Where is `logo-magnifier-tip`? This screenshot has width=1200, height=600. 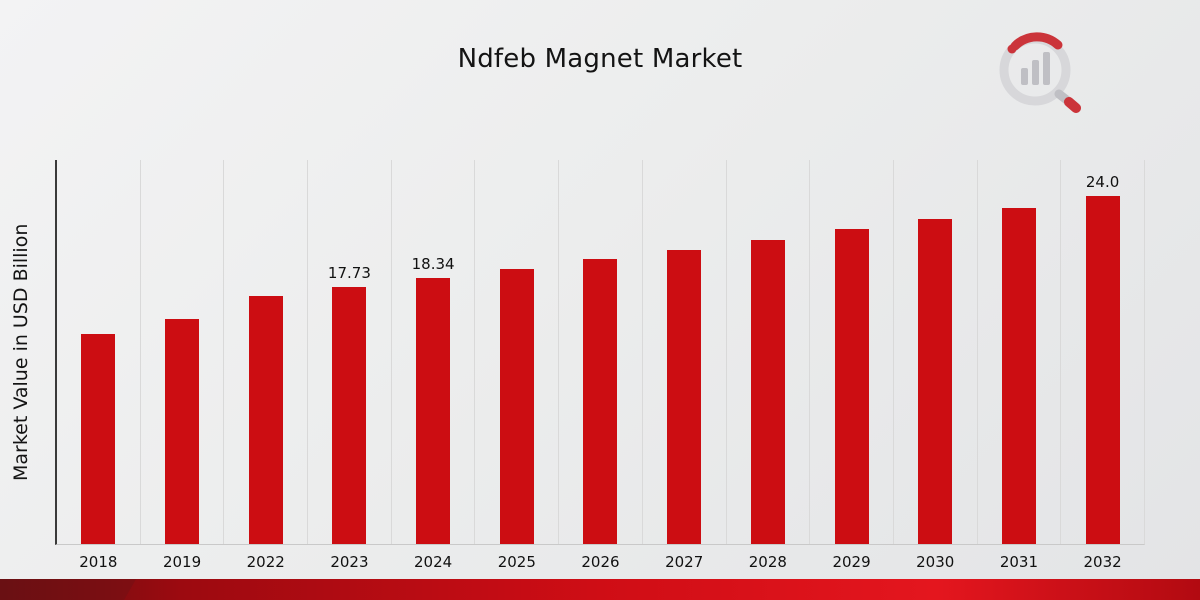
logo-magnifier-tip is located at coordinates (1072, 105).